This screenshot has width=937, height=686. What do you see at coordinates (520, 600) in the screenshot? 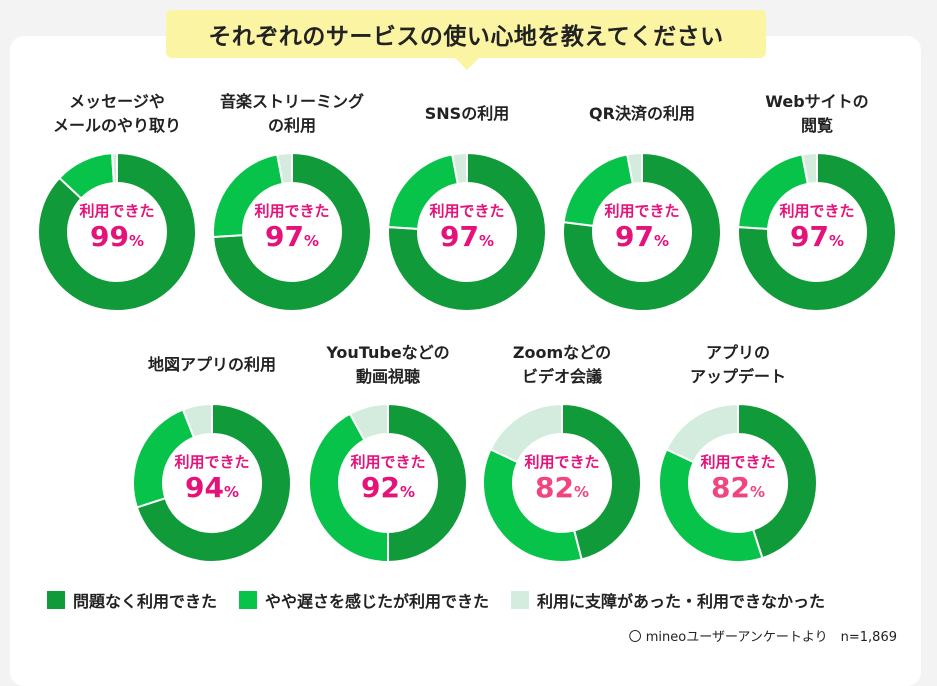
I see `legend-swatch-had-trouble` at bounding box center [520, 600].